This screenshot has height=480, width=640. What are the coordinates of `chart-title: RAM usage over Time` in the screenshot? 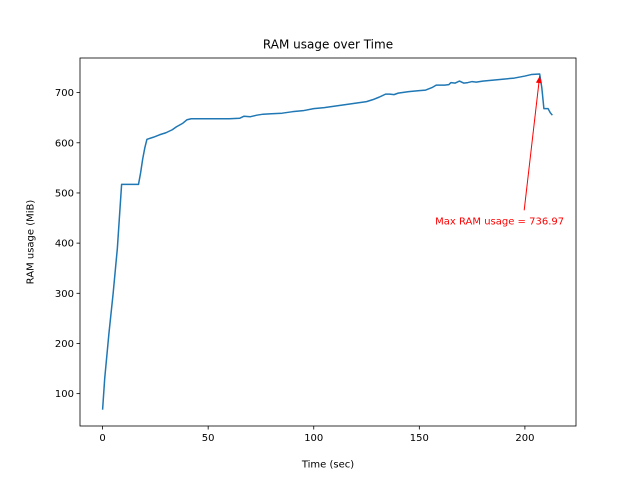 It's located at (328, 45).